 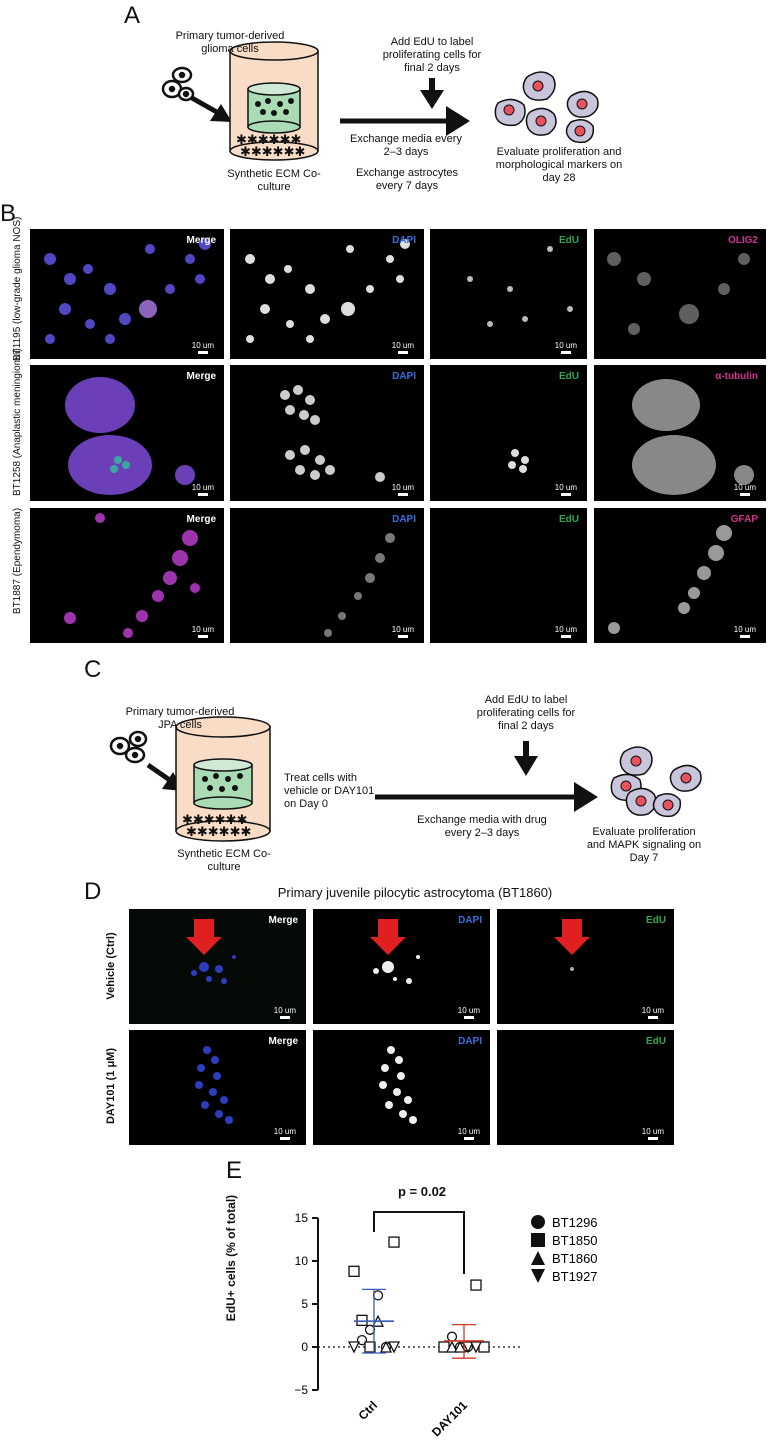 I want to click on y-tick-label: 10, so click(x=302, y=1261).